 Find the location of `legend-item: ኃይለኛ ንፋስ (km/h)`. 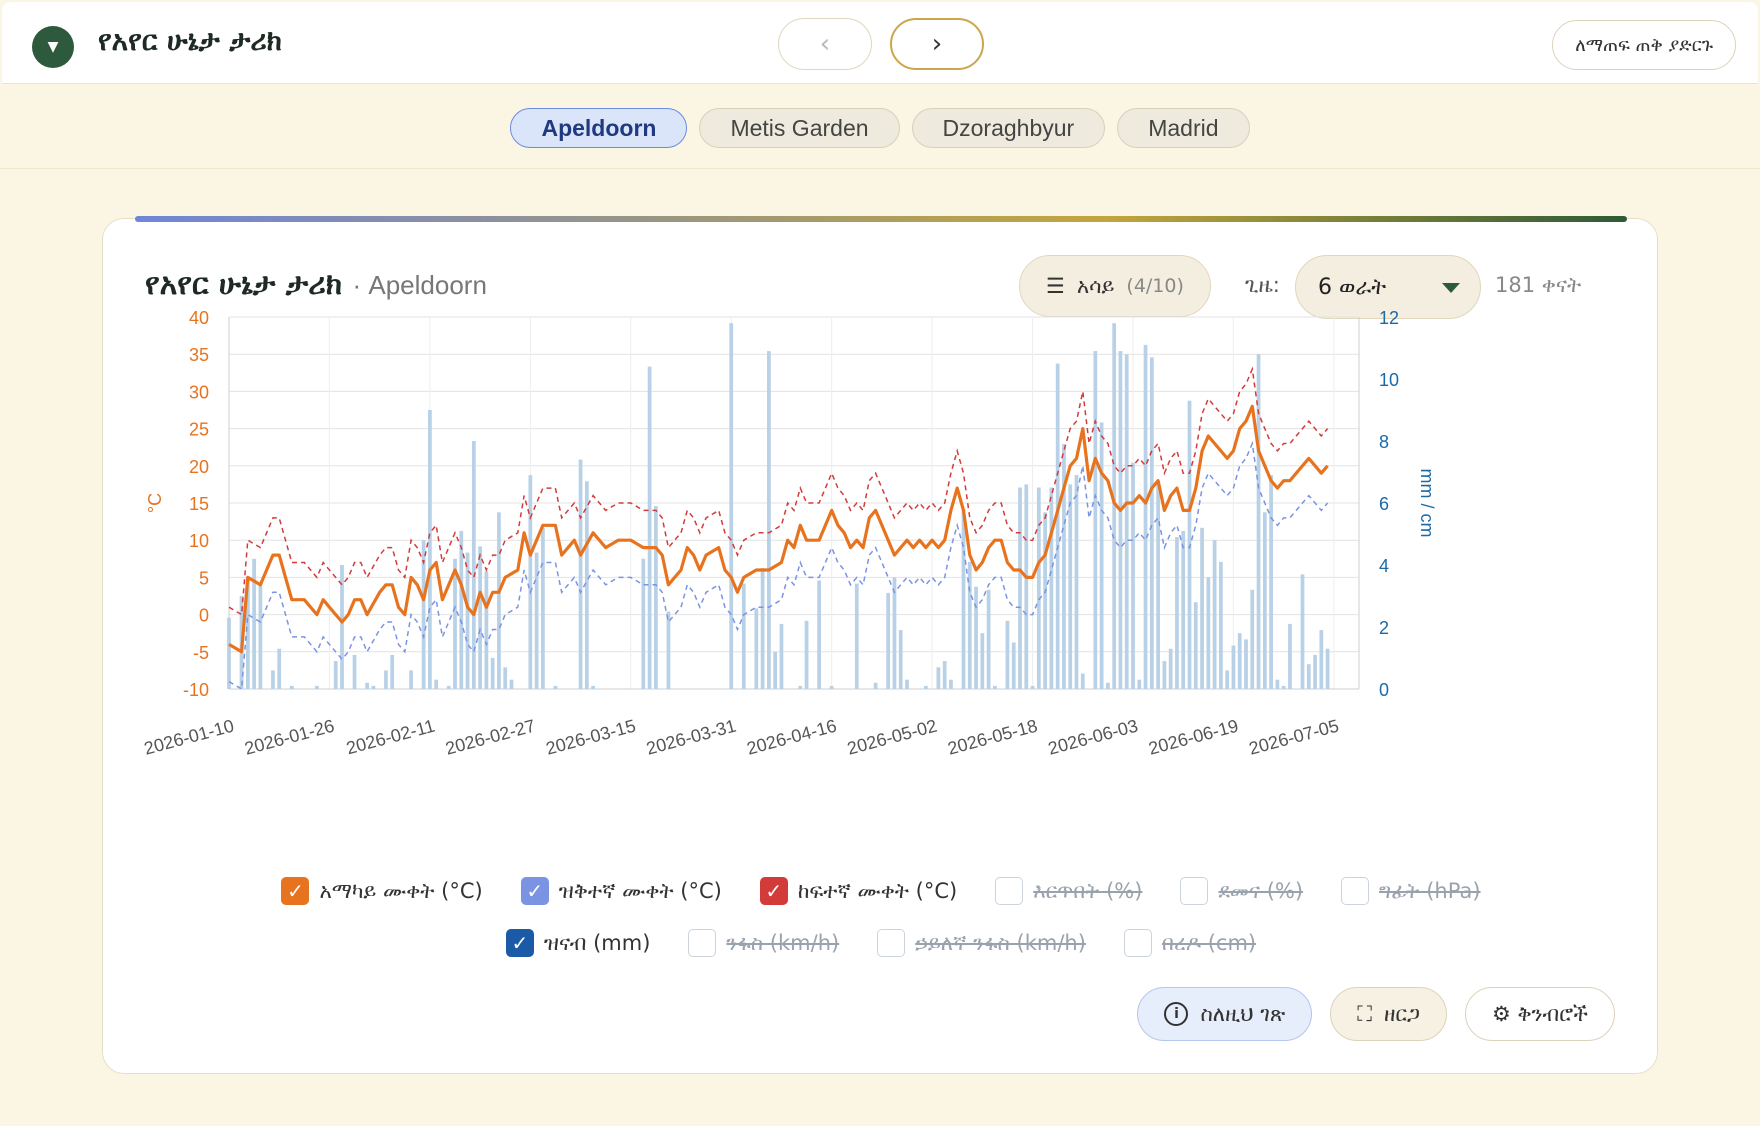

legend-item: ኃይለኛ ንፋስ (km/h) is located at coordinates (981, 943).